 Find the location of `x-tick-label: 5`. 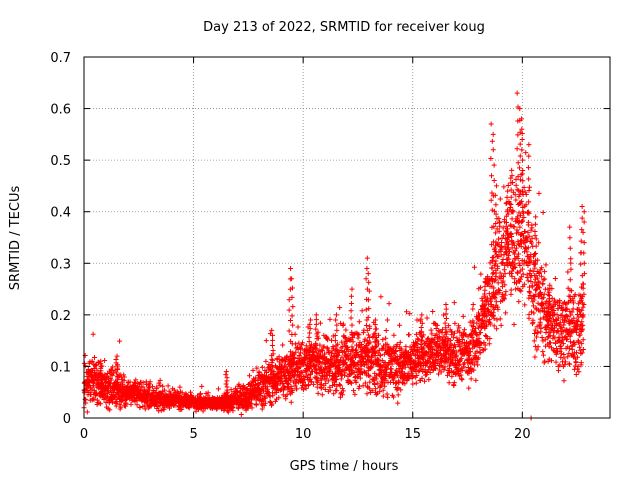

x-tick-label: 5 is located at coordinates (193, 434).